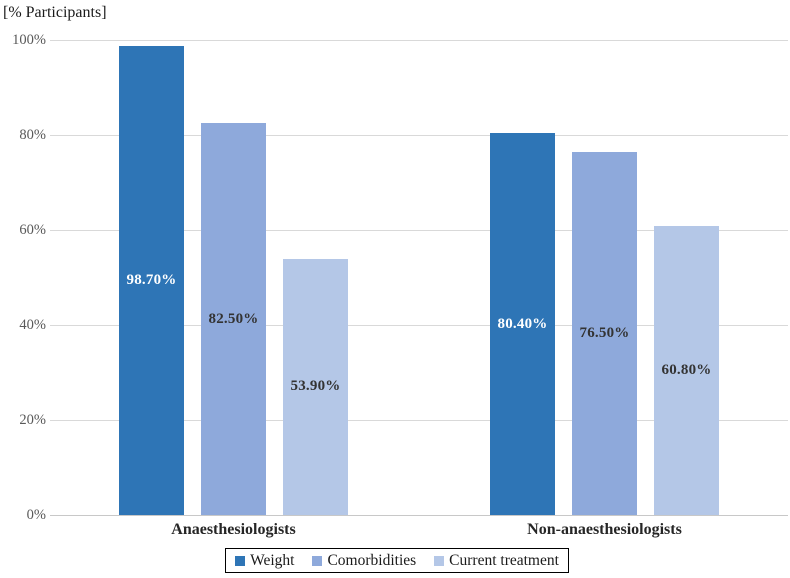 The image size is (790, 578). I want to click on category-label-non-anaesthesiologists: Non-anaesthesiologists, so click(604, 529).